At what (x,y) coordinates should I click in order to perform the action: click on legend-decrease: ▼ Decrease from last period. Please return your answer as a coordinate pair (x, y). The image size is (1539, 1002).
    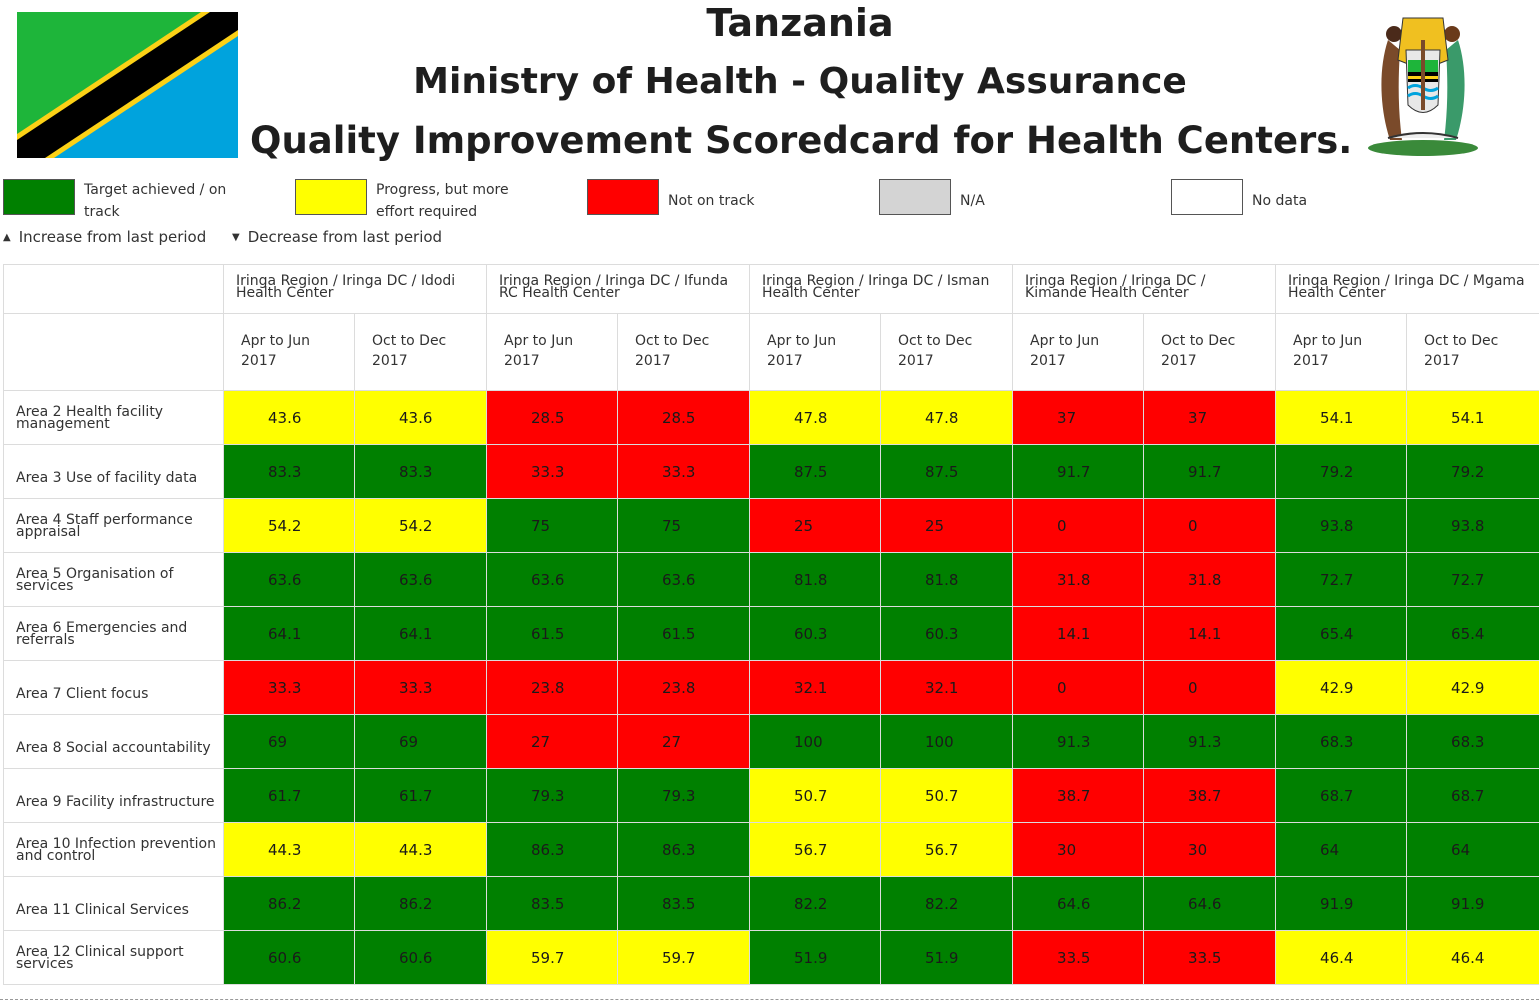
    Looking at the image, I should click on (337, 237).